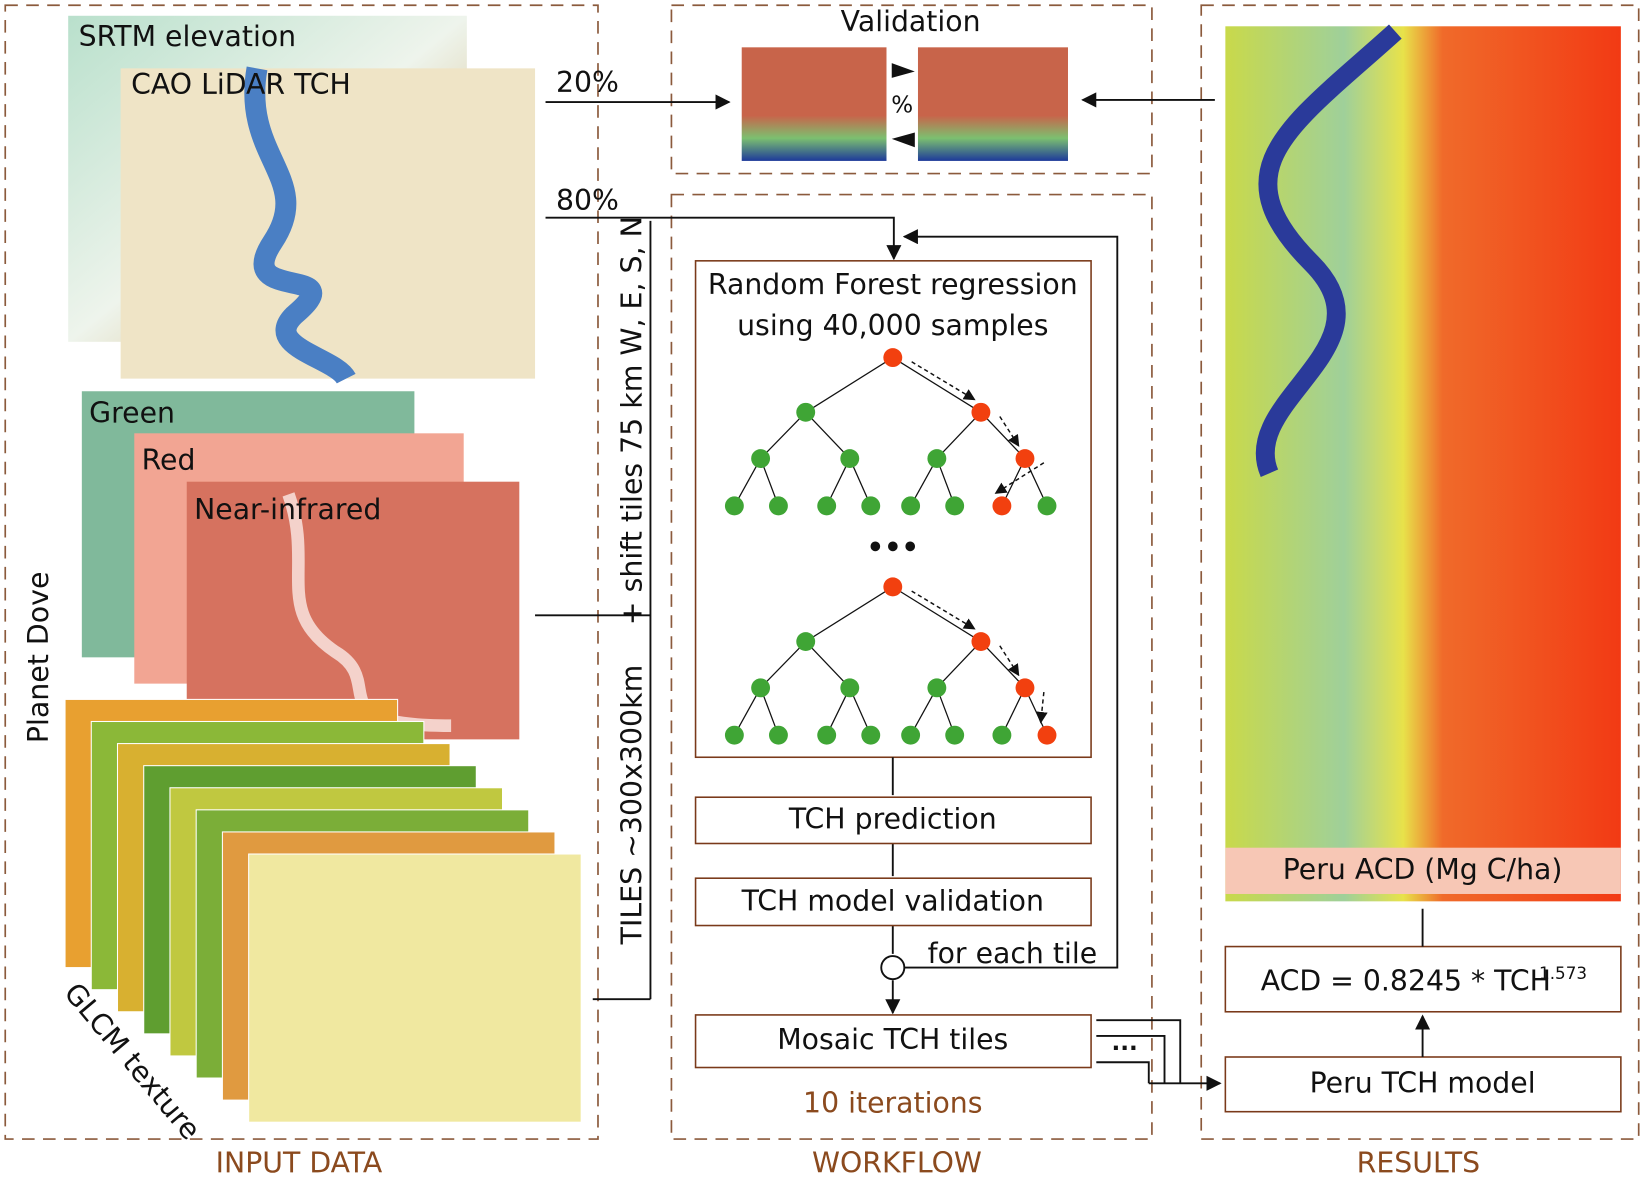  What do you see at coordinates (169, 460) in the screenshot?
I see `image-label: Red` at bounding box center [169, 460].